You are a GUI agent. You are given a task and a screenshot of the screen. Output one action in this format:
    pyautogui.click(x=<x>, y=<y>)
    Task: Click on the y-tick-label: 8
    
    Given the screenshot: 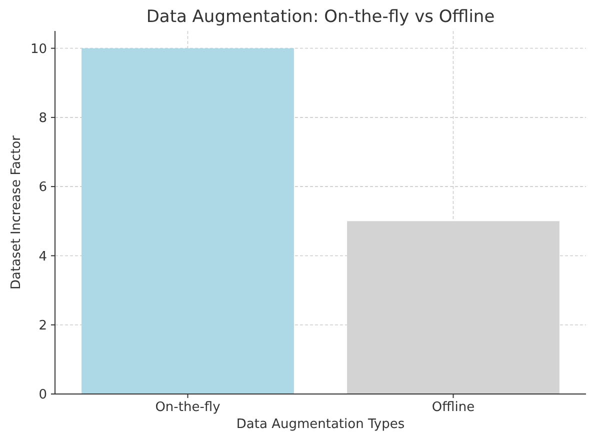 What is the action you would take?
    pyautogui.click(x=42, y=118)
    